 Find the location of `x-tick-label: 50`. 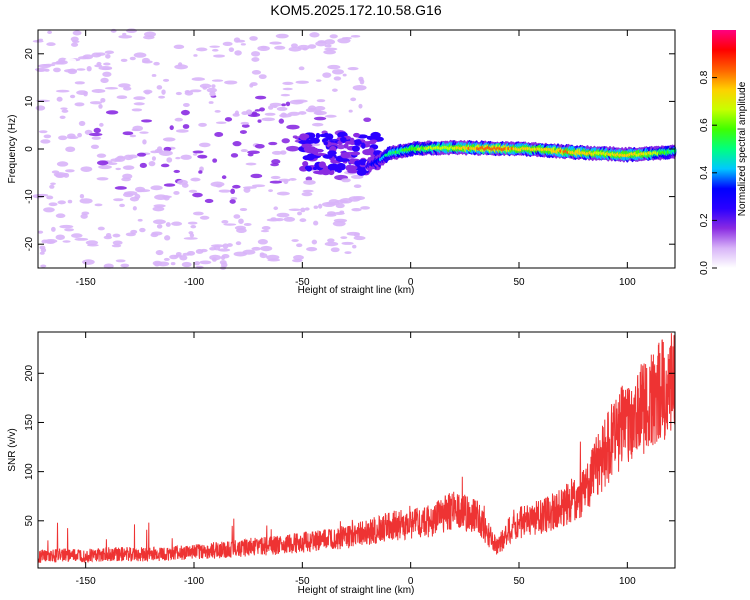

x-tick-label: 50 is located at coordinates (519, 282).